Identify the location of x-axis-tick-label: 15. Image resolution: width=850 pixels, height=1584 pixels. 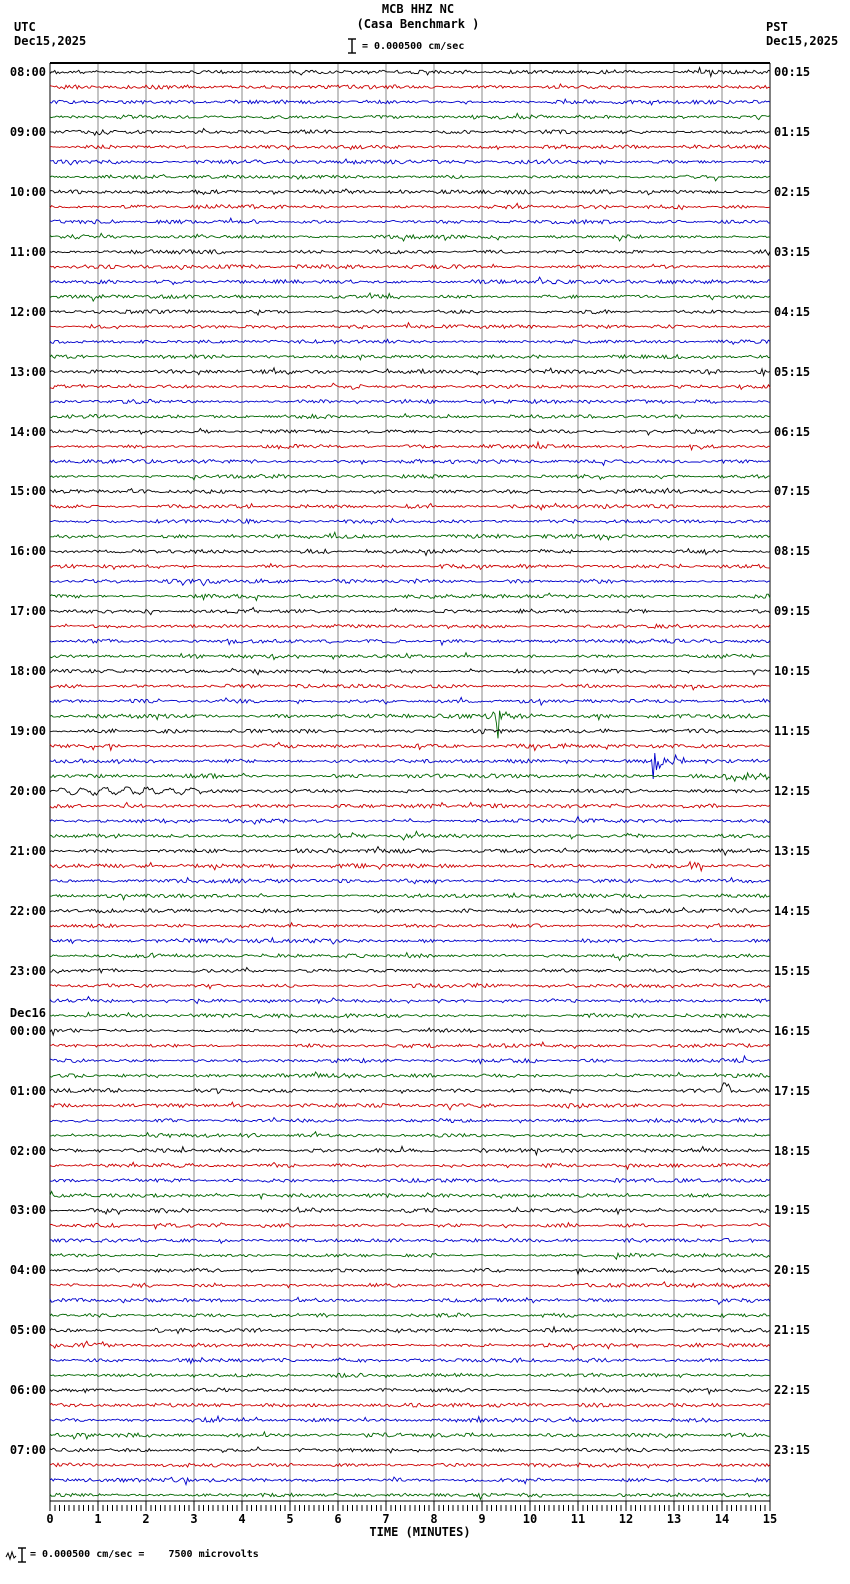
(770, 1519).